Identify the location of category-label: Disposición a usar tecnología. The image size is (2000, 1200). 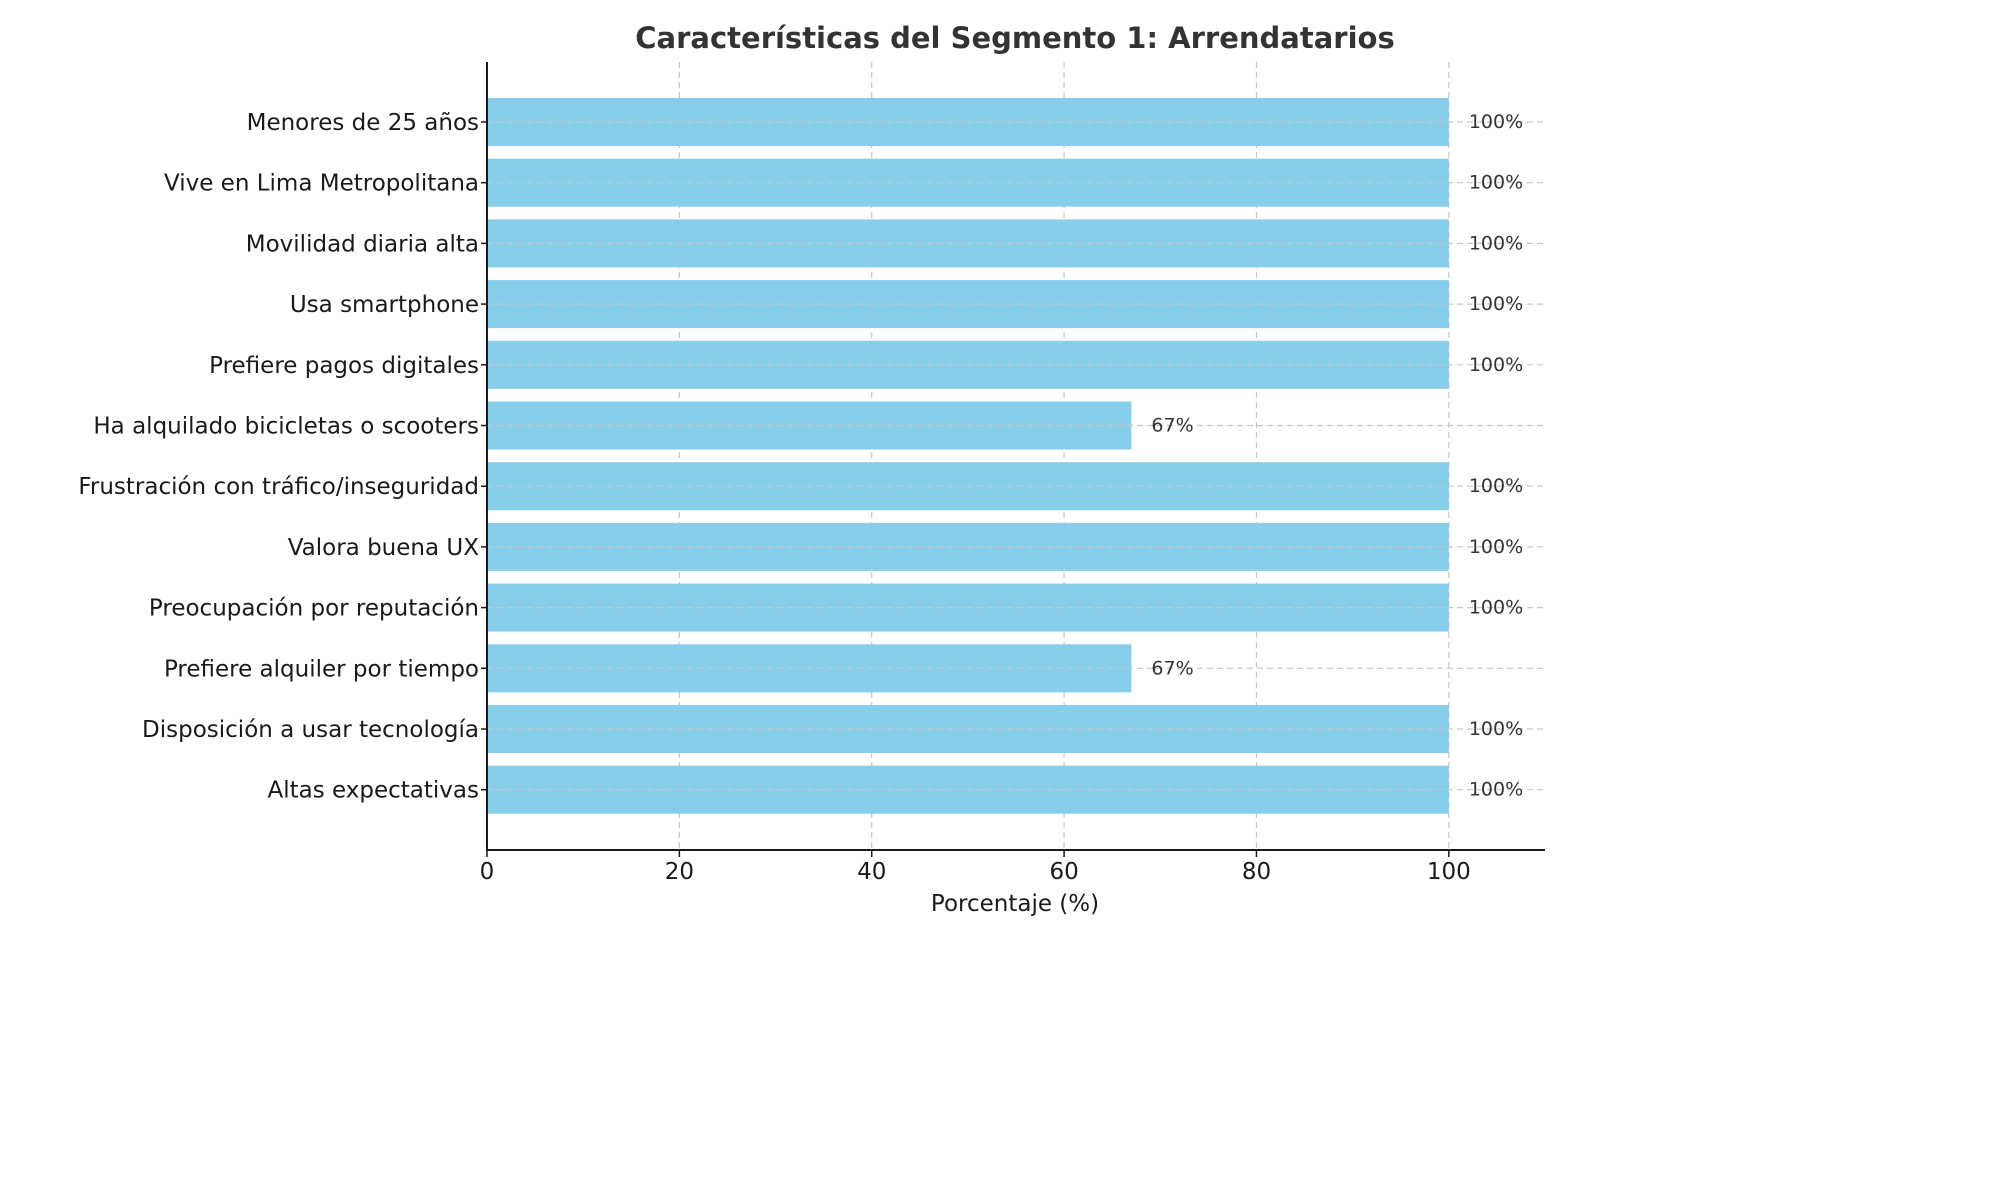
(310, 730).